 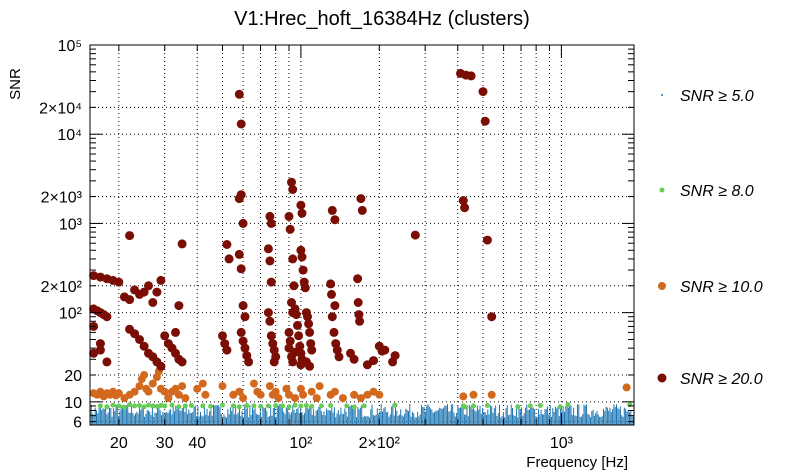 I want to click on tick-label: 20, so click(x=73, y=376).